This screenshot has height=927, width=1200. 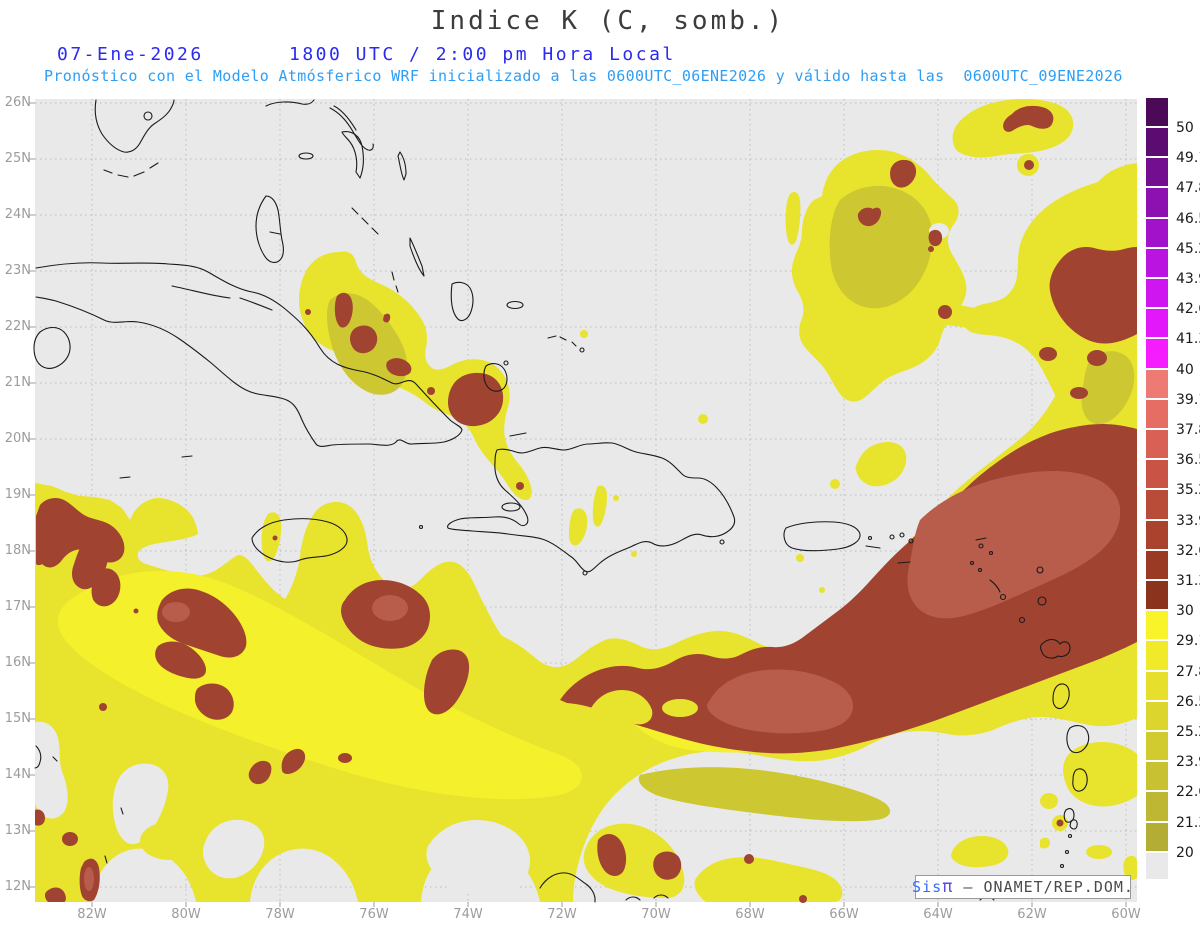 I want to click on contour-red-northeast-cluster, so click(x=997, y=252).